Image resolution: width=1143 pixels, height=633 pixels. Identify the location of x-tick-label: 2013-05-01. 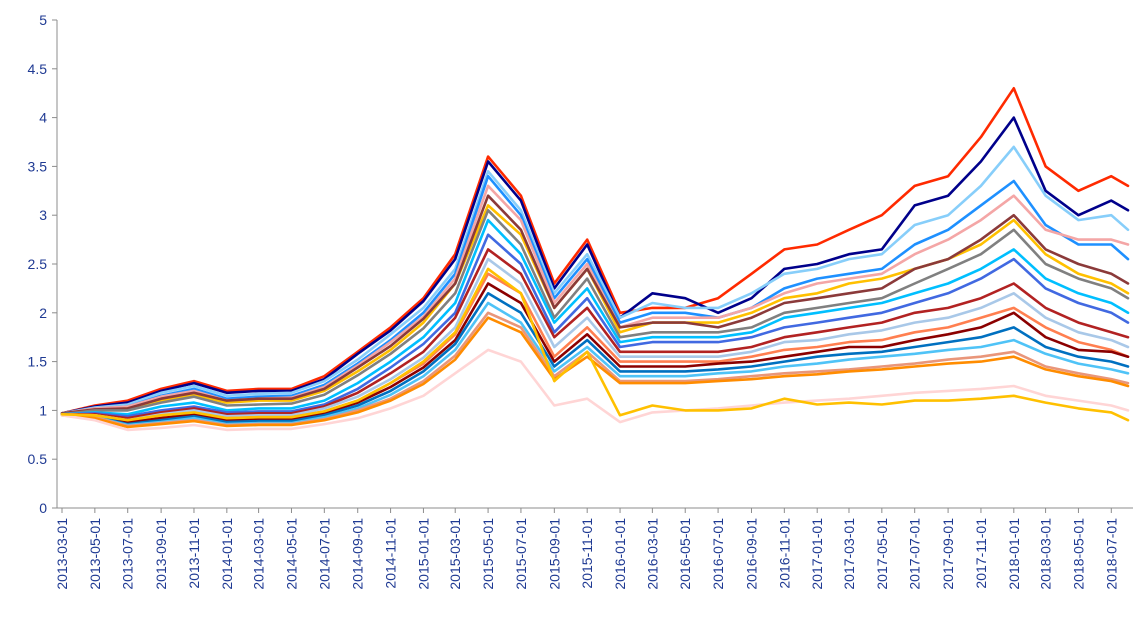
(95, 554).